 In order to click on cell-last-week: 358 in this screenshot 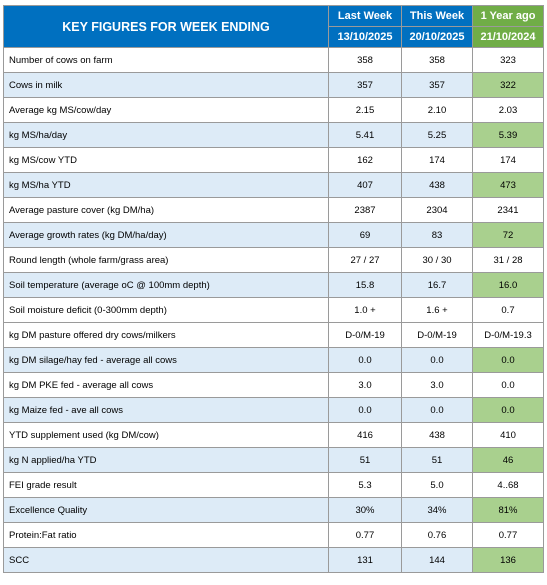, I will do `click(365, 60)`.